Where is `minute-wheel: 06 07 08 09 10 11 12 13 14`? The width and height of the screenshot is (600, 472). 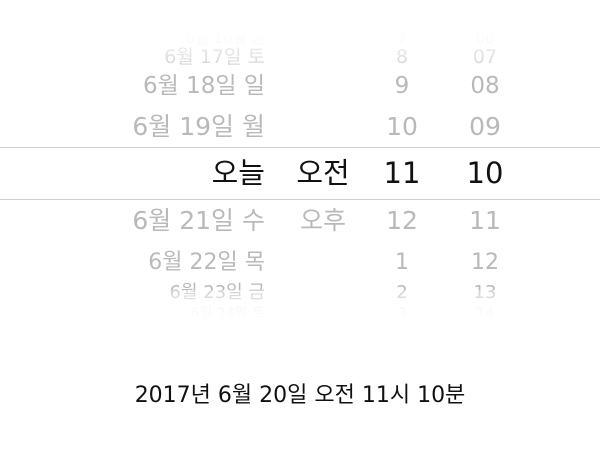 minute-wheel: 06 07 08 09 10 11 12 13 14 is located at coordinates (485, 175).